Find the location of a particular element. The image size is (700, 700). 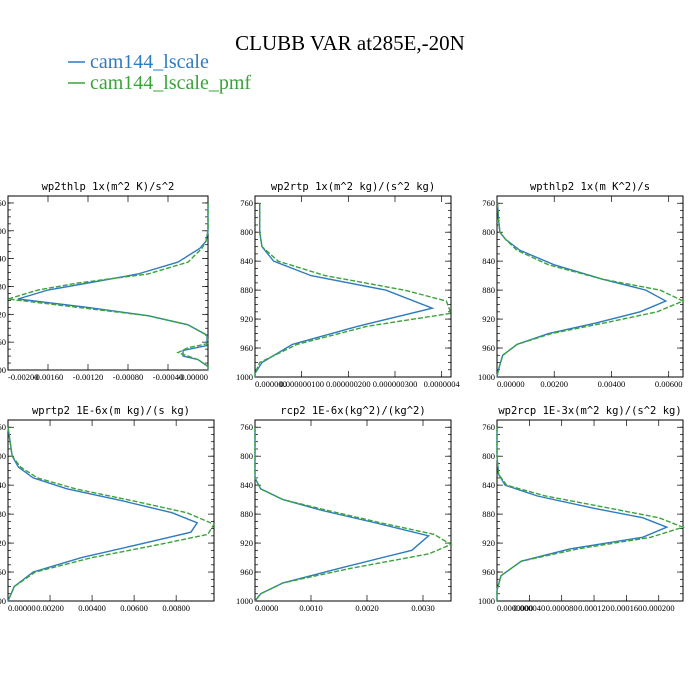

panel-title: wp2thlp 1x(m^2 K)/s^2 is located at coordinates (108, 187).